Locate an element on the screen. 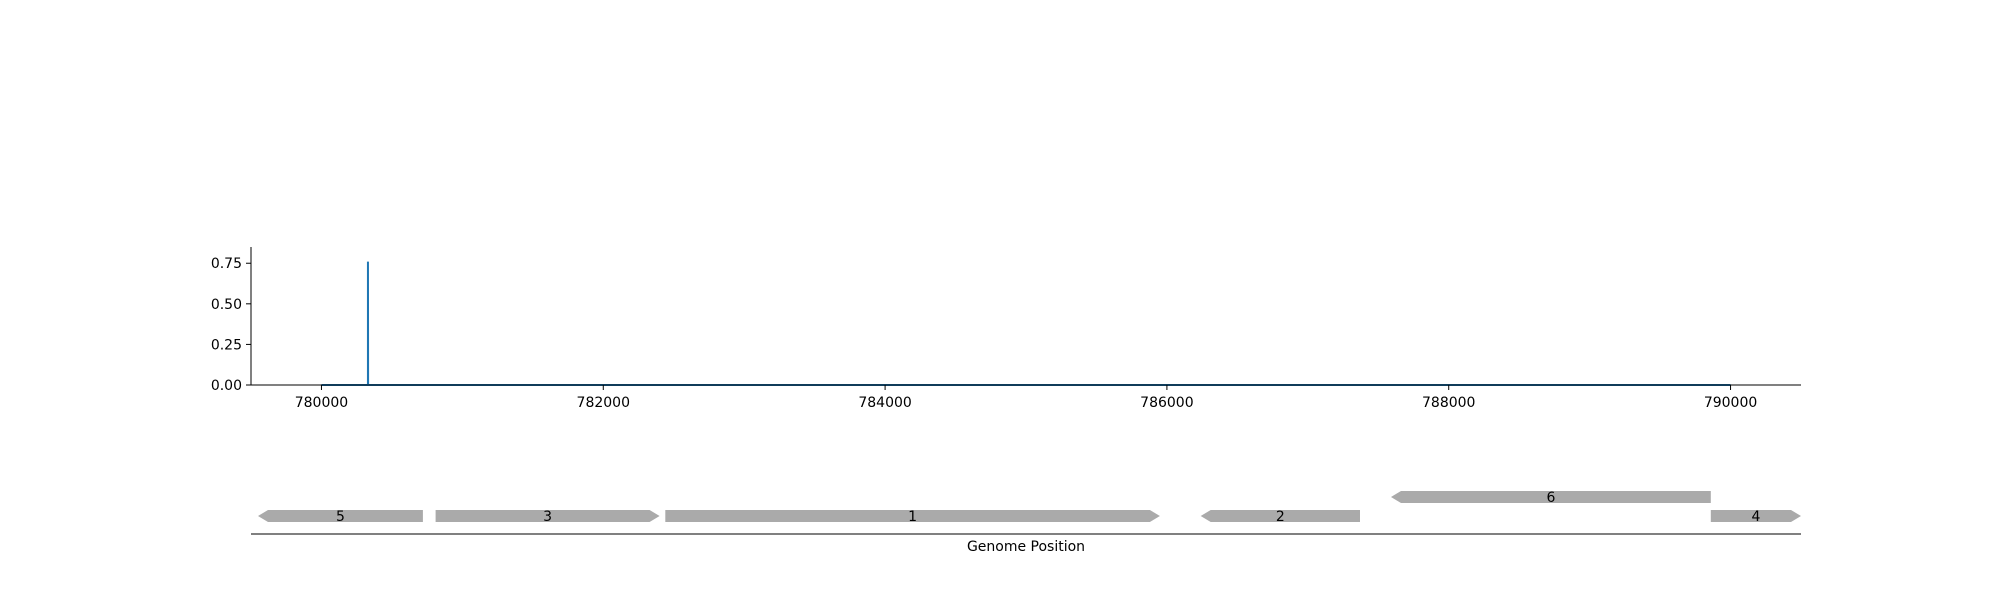 This screenshot has height=600, width=2000. gene-track: 5 3 1 2 6 4 Genome Position is located at coordinates (1026, 522).